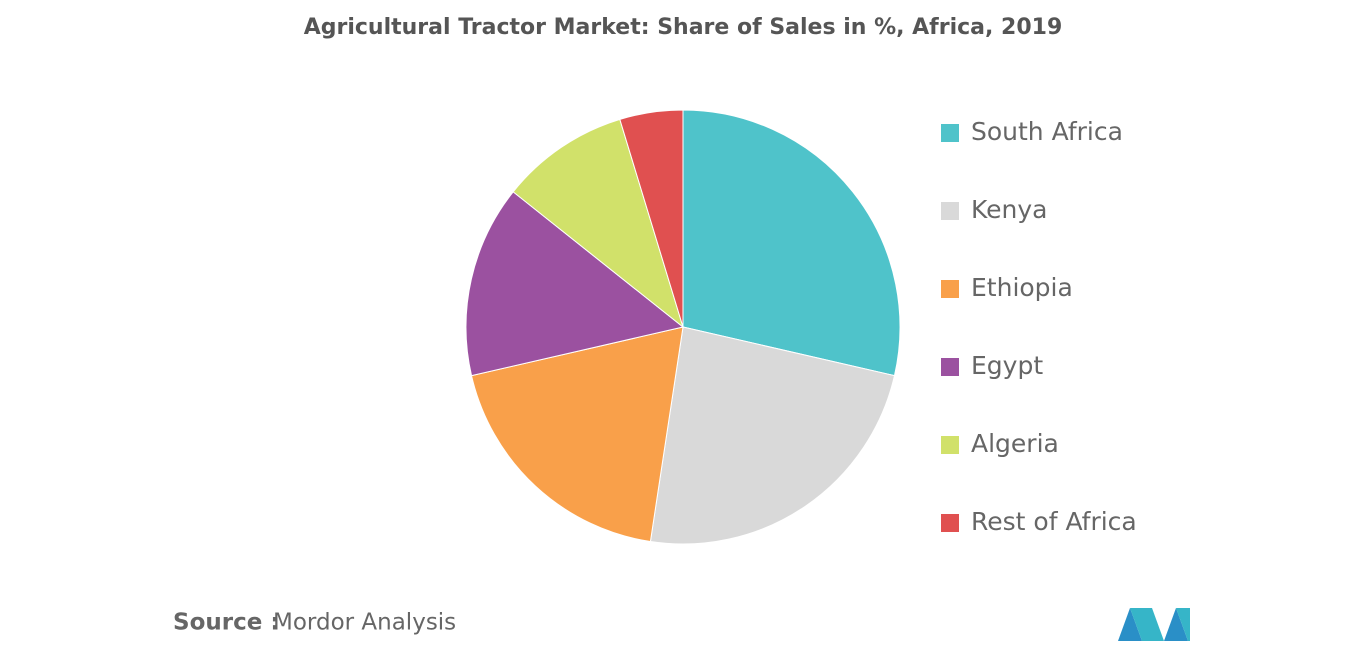 Image resolution: width=1366 pixels, height=655 pixels. I want to click on source: Mordor Analysis, so click(364, 623).